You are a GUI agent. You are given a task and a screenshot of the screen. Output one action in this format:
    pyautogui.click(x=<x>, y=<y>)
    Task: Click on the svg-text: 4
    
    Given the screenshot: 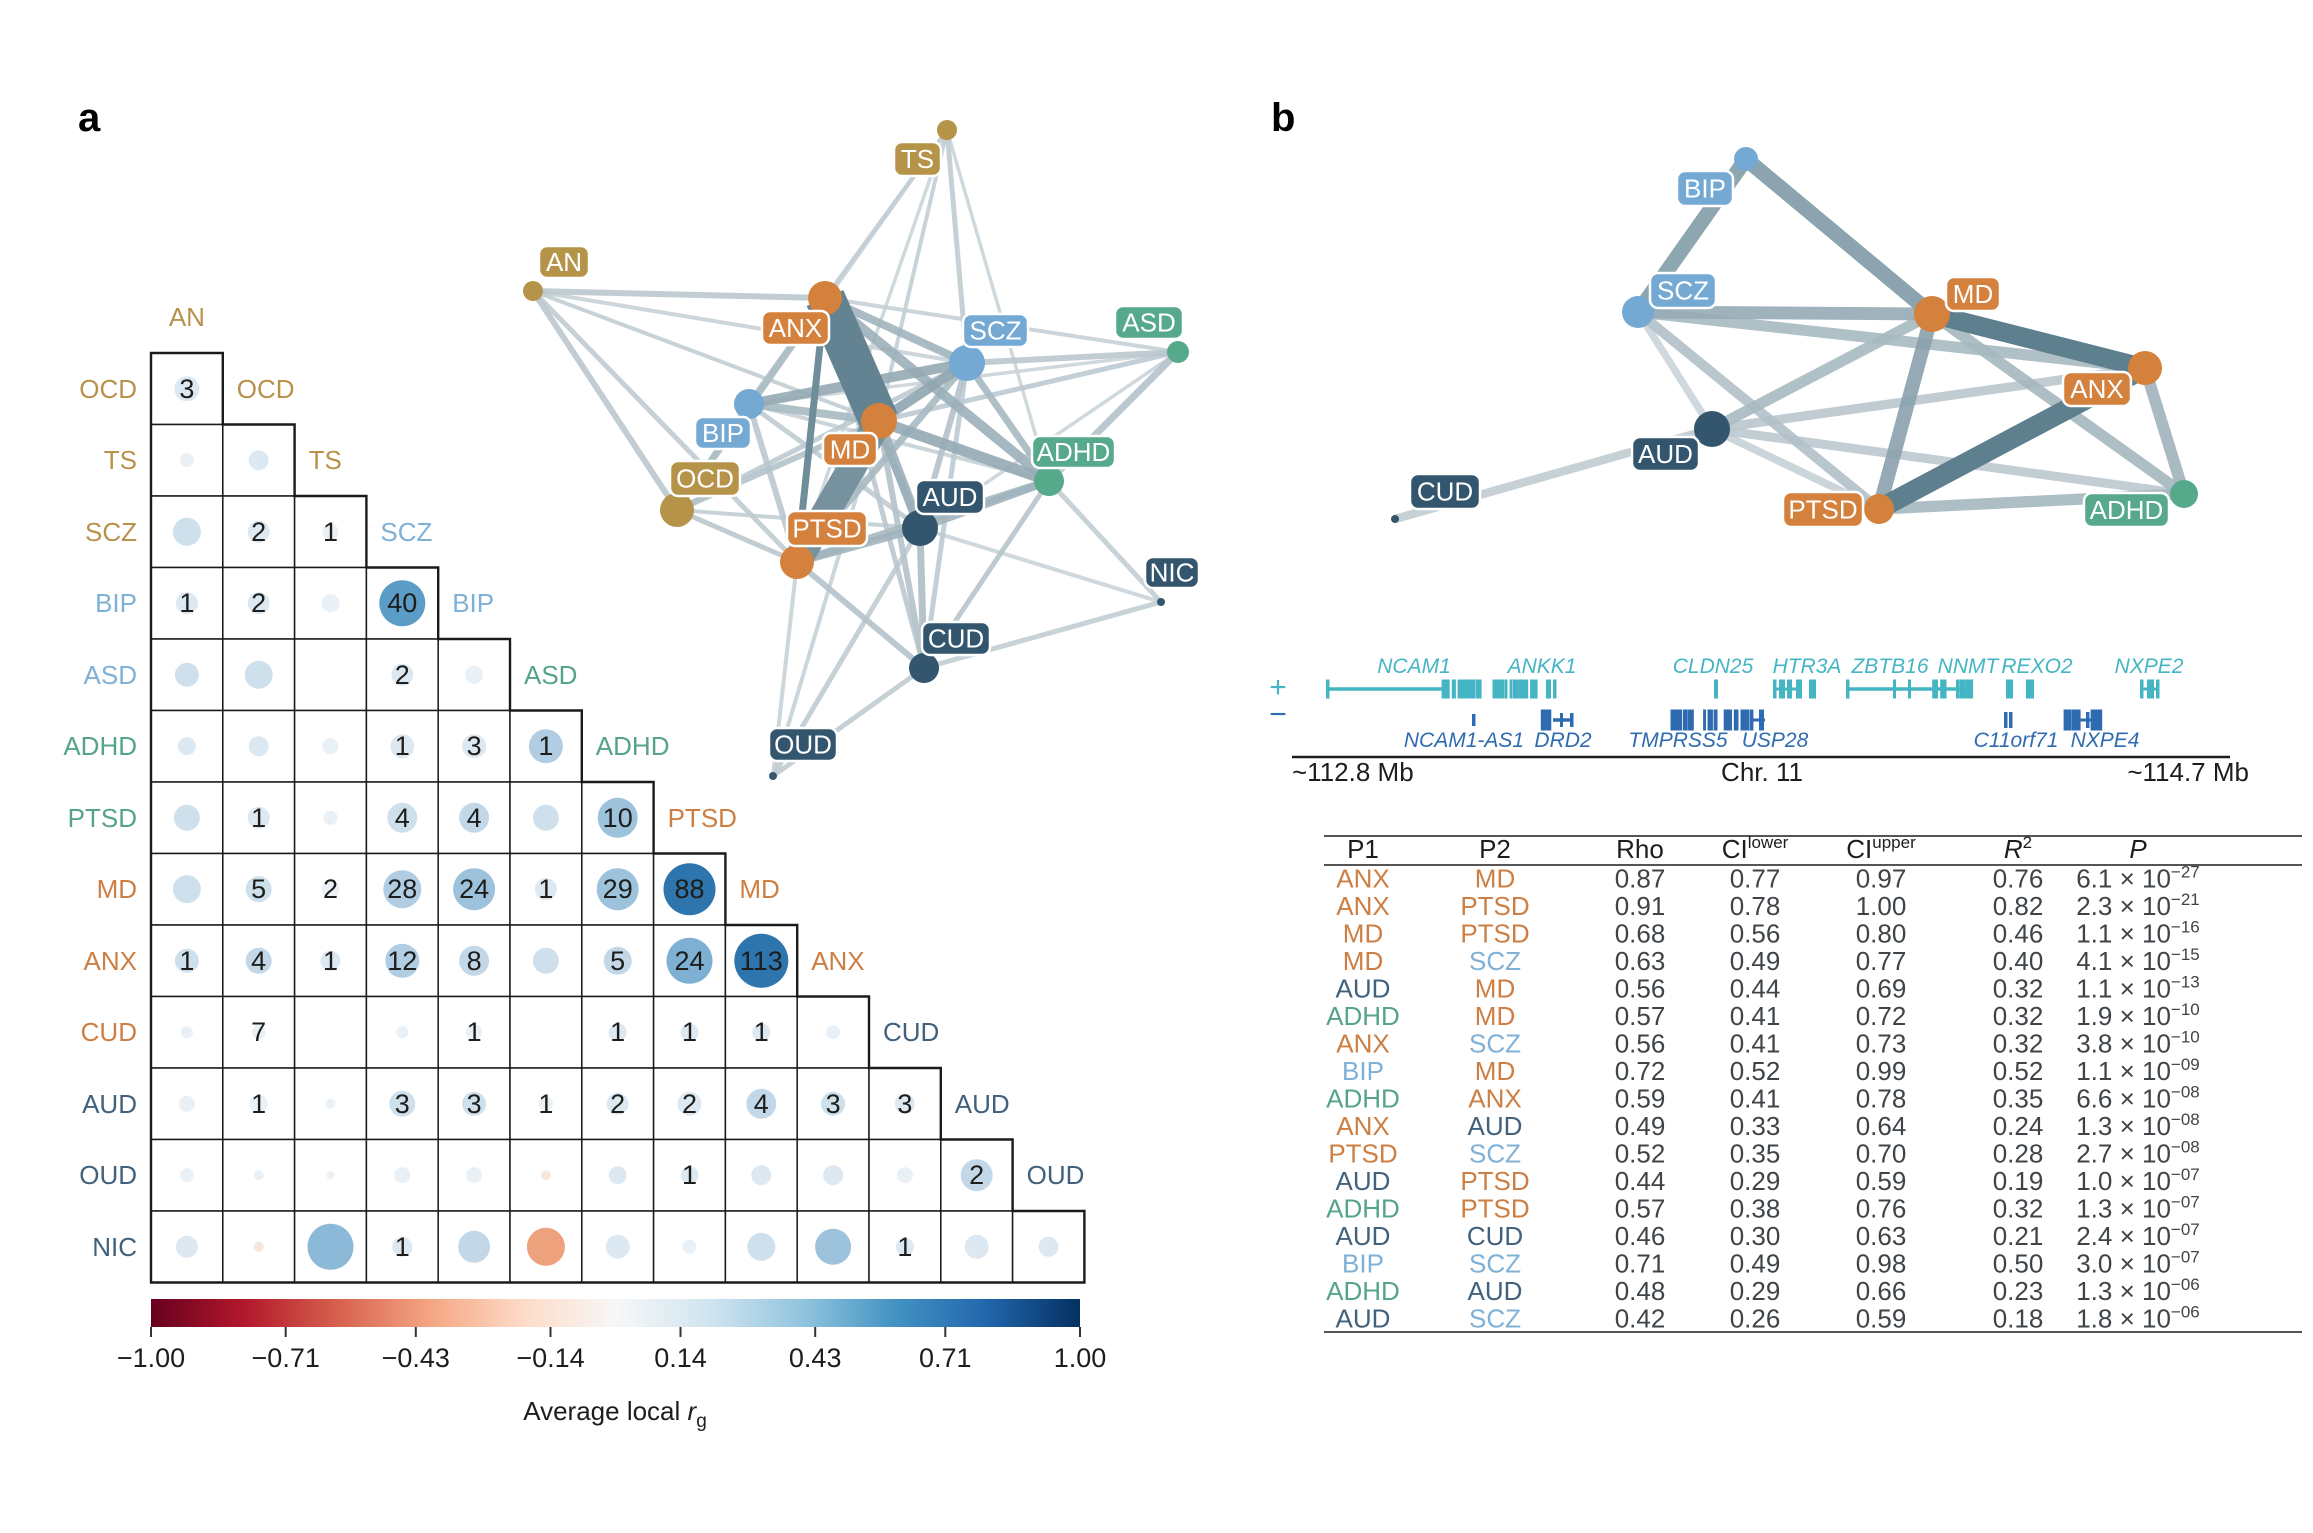 What is the action you would take?
    pyautogui.click(x=761, y=1104)
    